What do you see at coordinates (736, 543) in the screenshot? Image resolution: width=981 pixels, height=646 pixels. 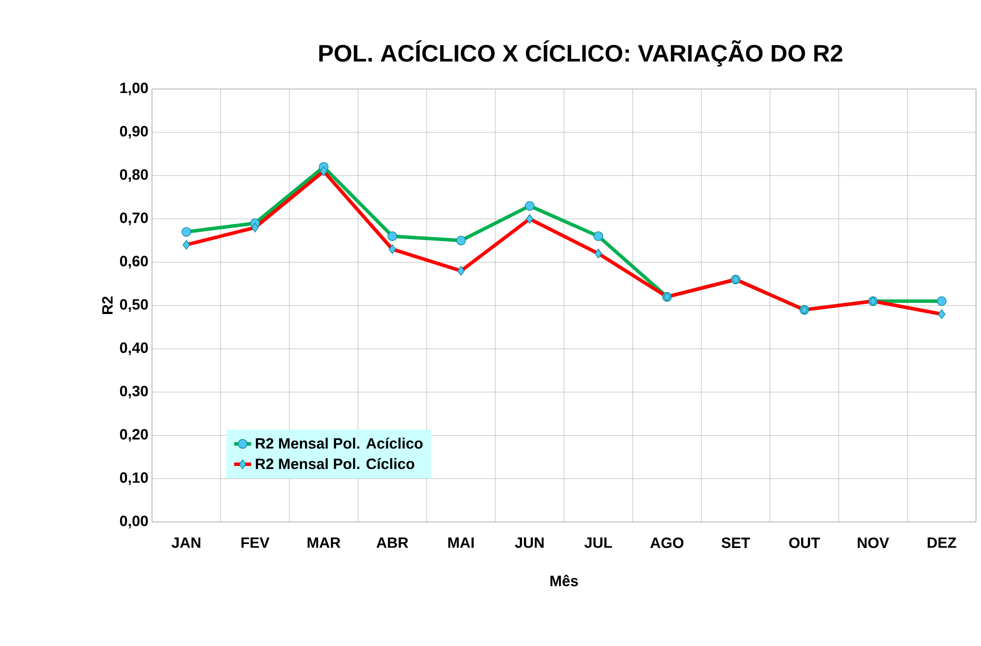 I see `x-tick-label: SET` at bounding box center [736, 543].